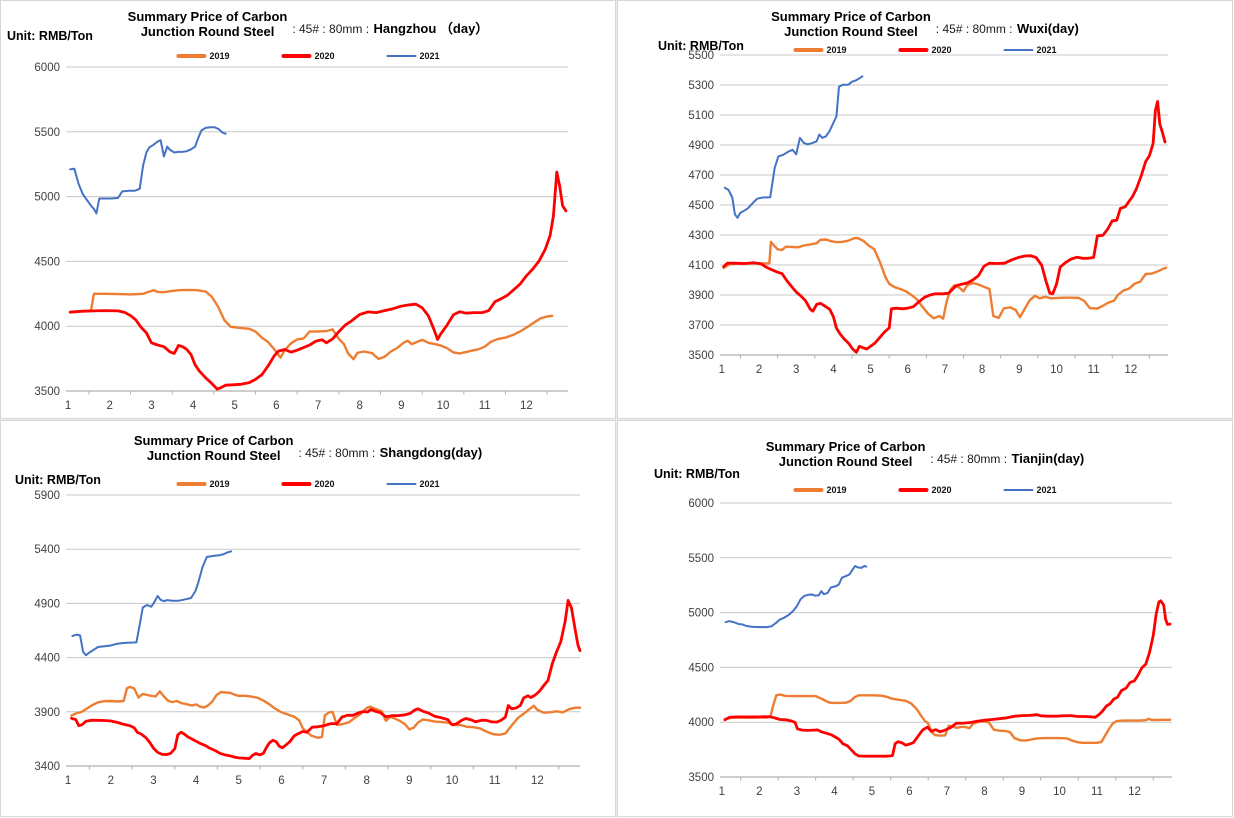 Image resolution: width=1234 pixels, height=818 pixels. I want to click on y-axis-label: 4100, so click(701, 266).